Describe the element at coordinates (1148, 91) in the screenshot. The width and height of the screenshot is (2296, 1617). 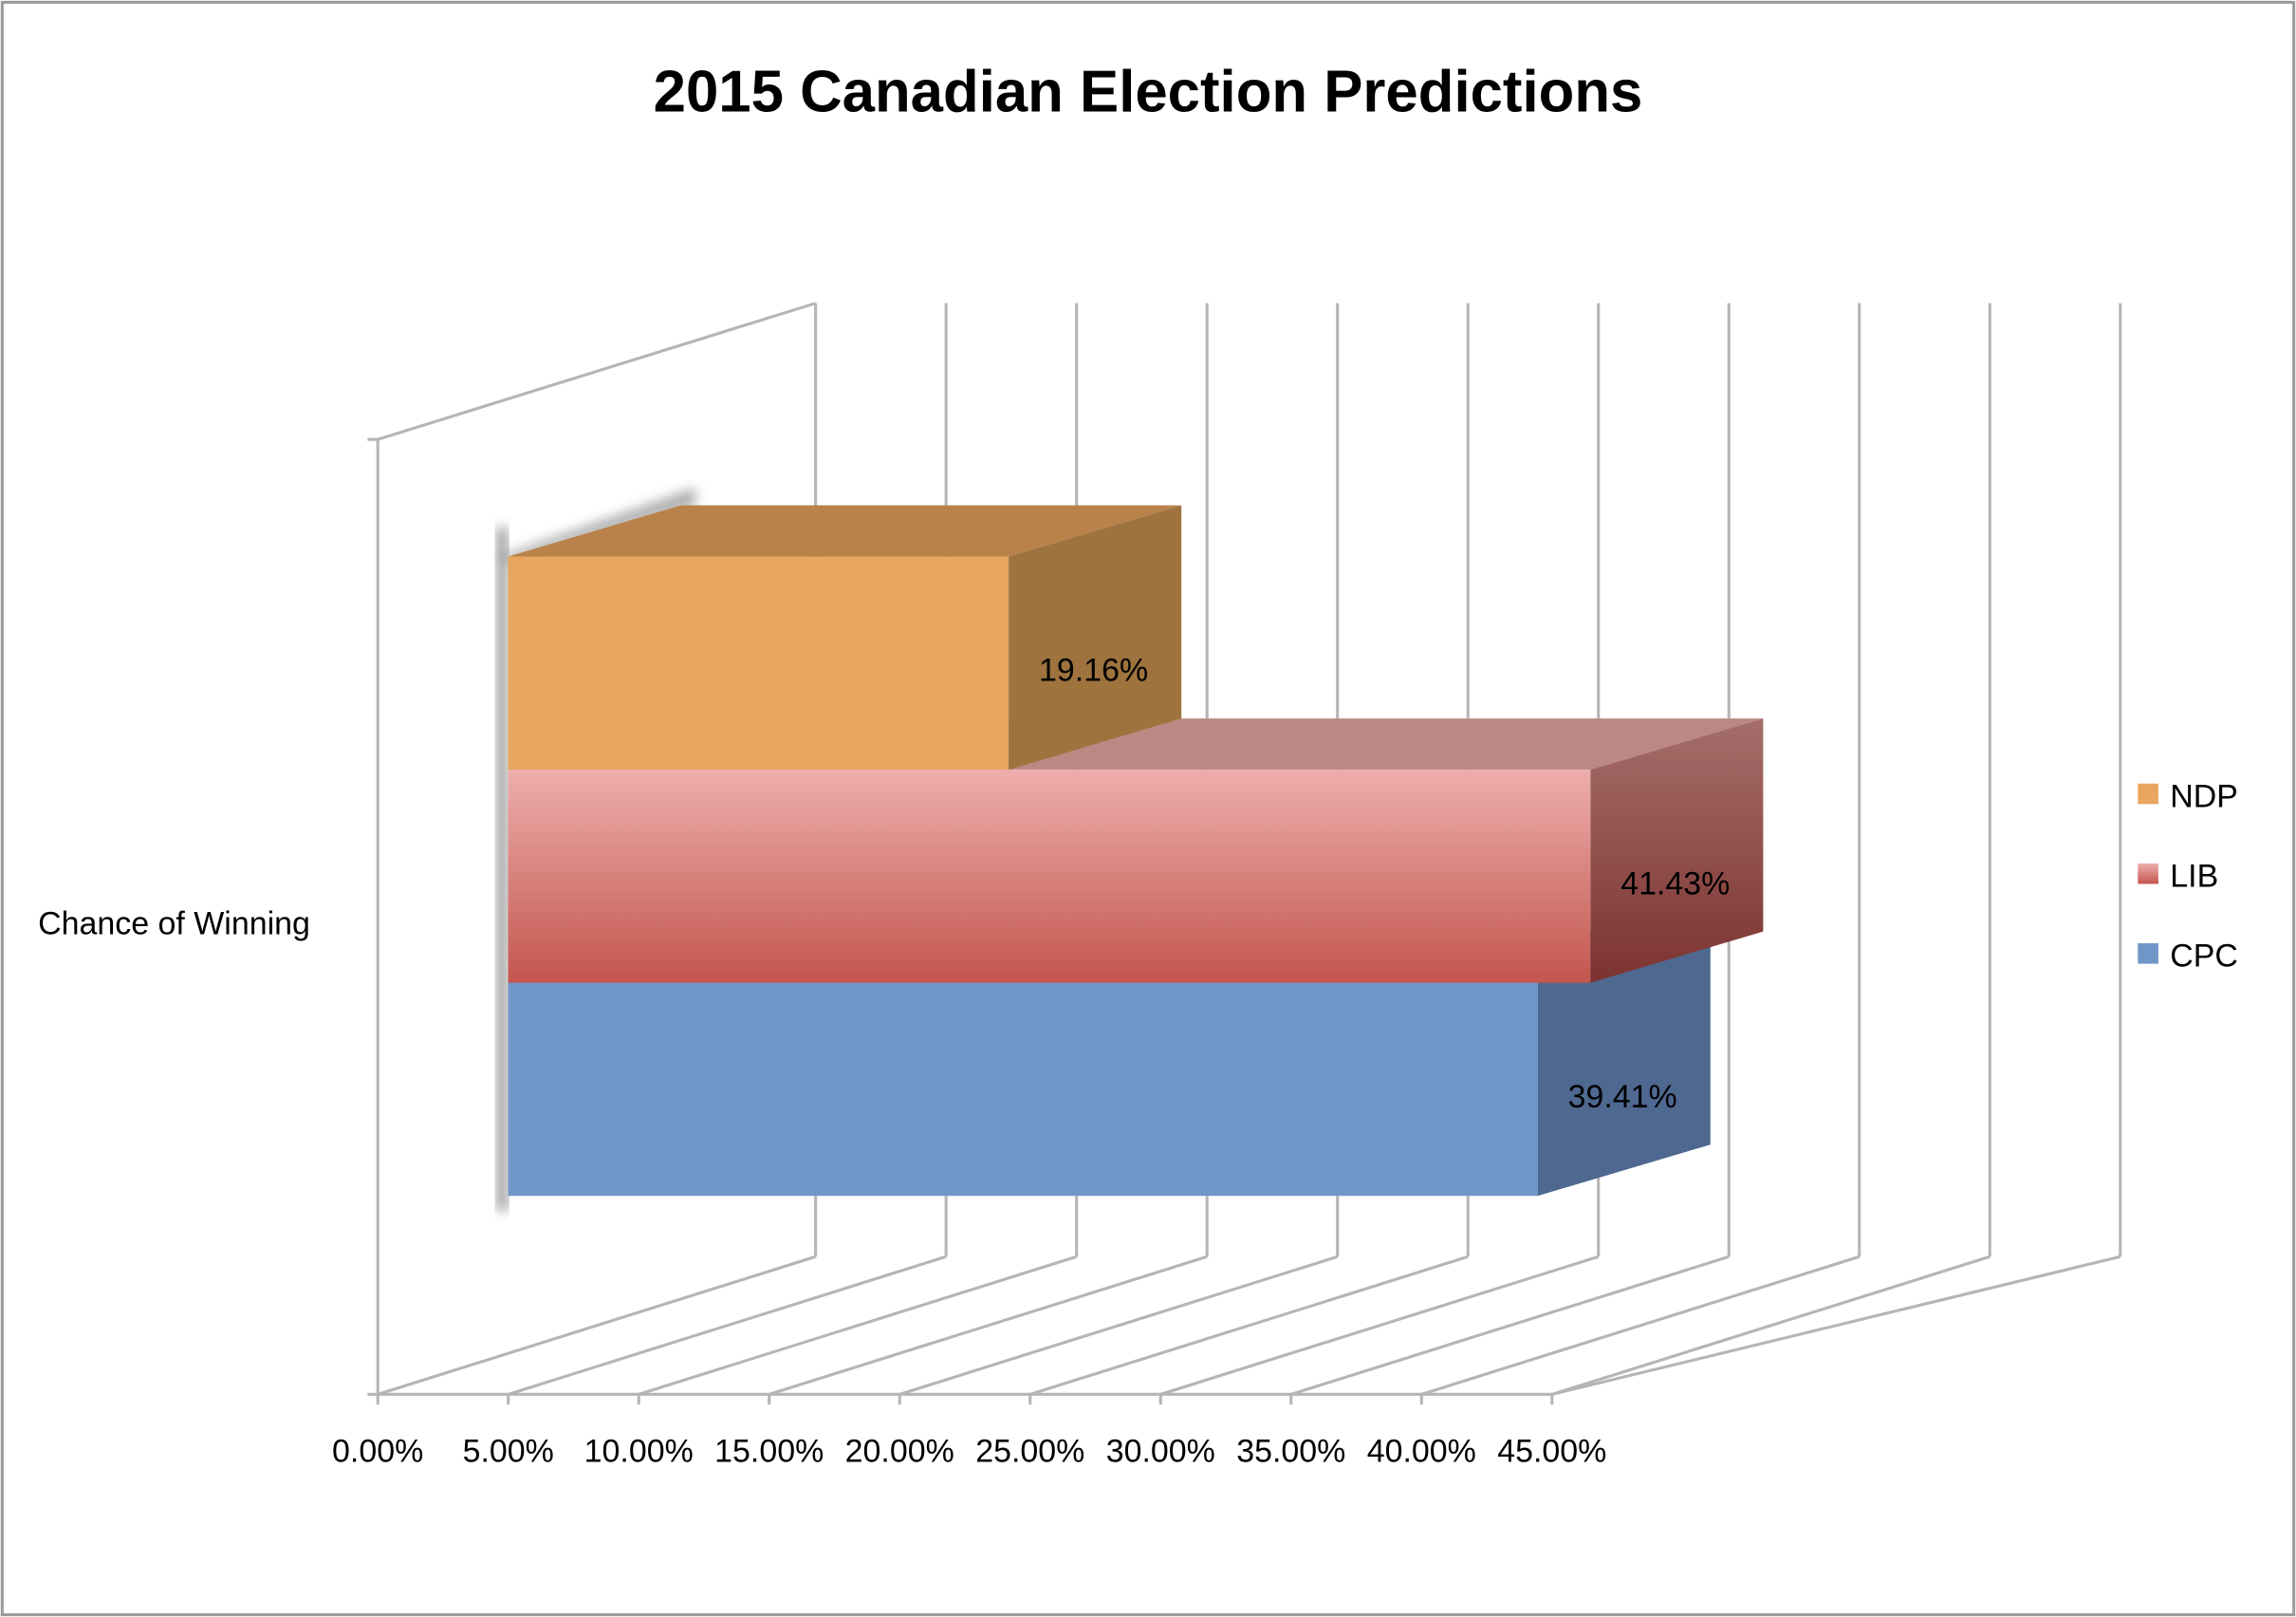
I see `chart-title: 2015 Canadian Election Predictions` at that location.